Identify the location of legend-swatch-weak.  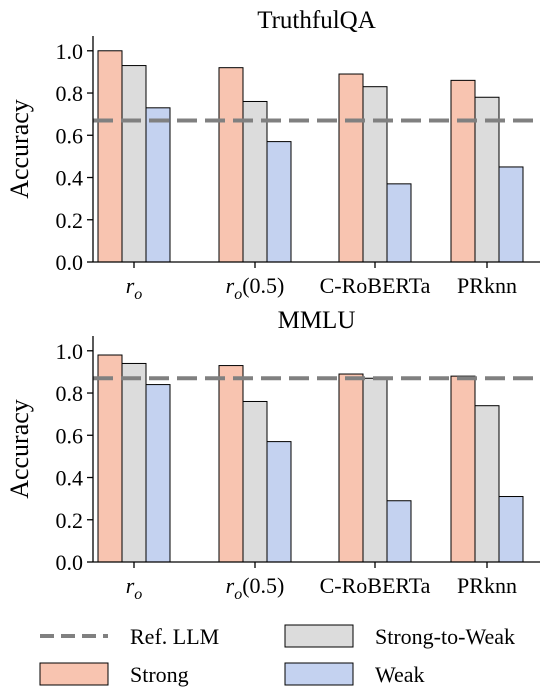
(319, 674).